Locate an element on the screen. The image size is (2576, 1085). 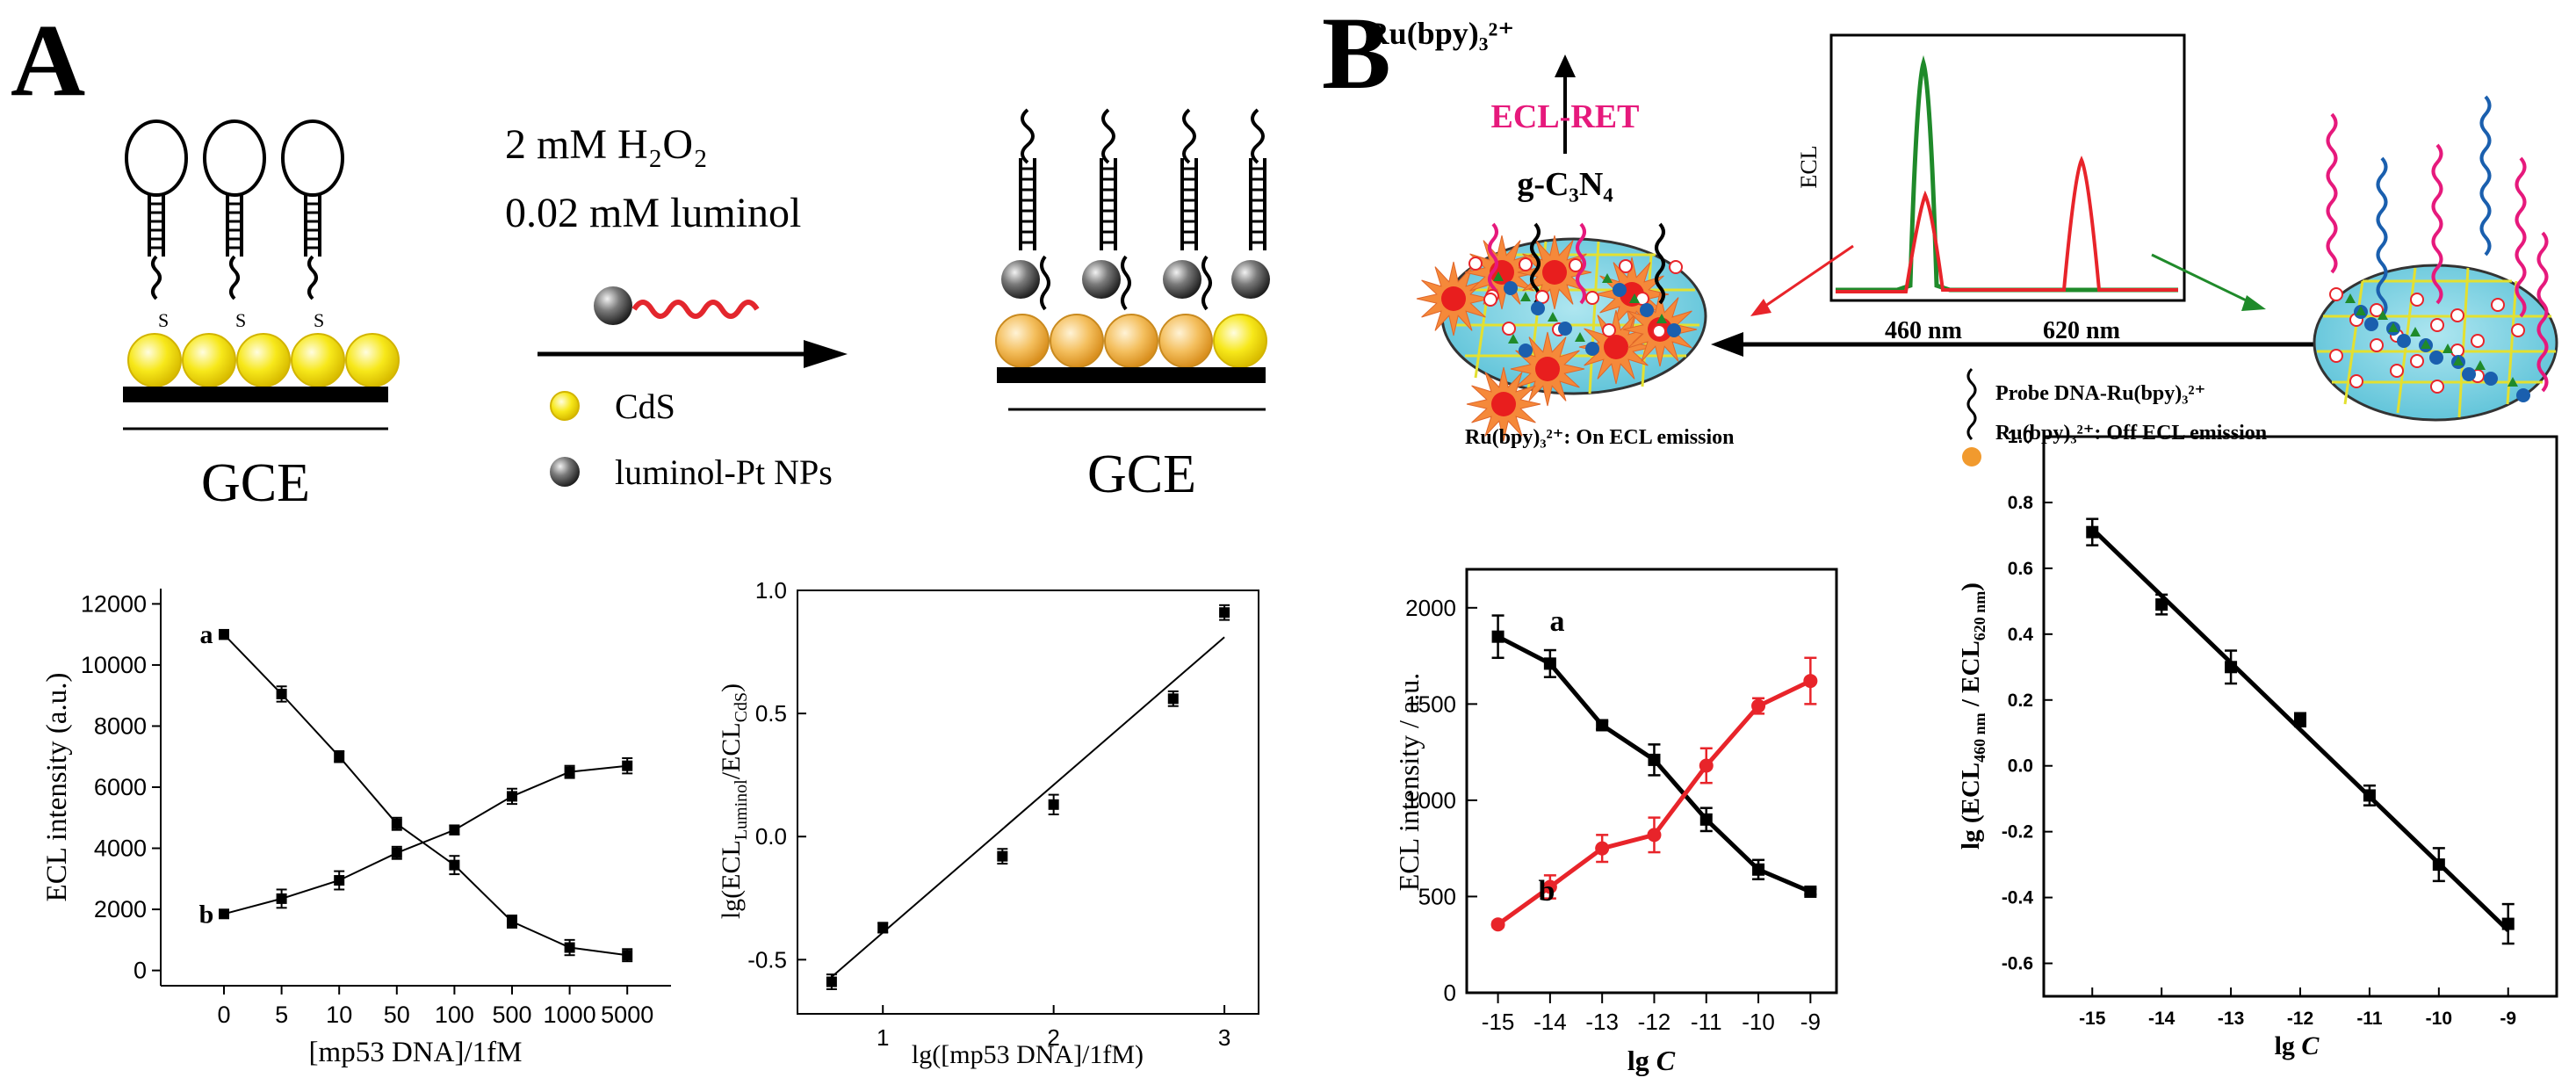
y-tick-label: 6000 is located at coordinates (120, 787).